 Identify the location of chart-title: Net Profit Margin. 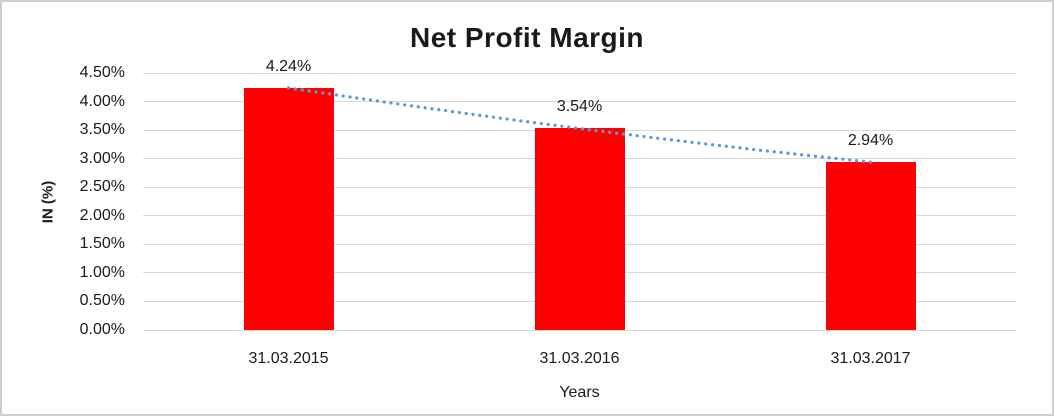
(527, 37).